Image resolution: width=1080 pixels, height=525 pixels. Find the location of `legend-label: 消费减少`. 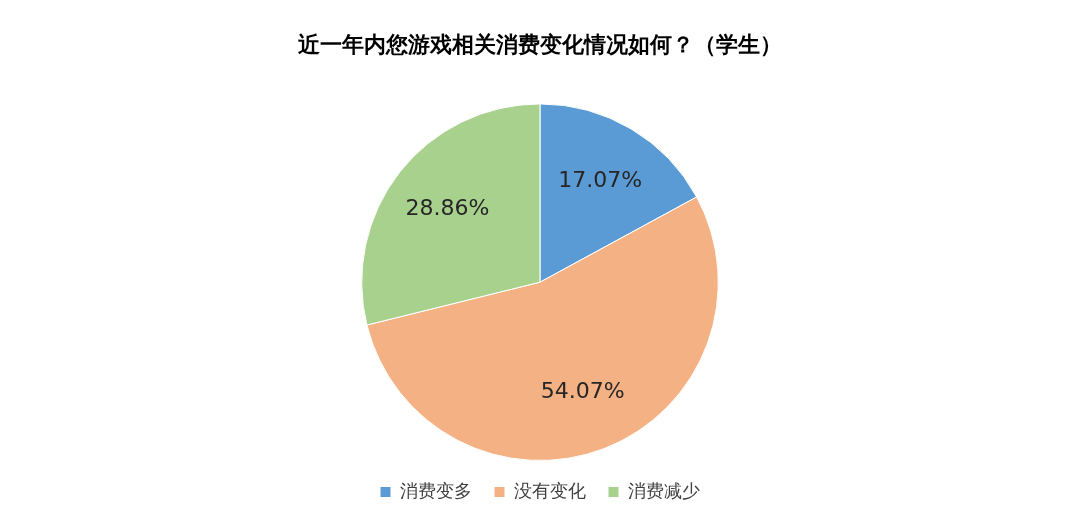

legend-label: 消费减少 is located at coordinates (664, 490).